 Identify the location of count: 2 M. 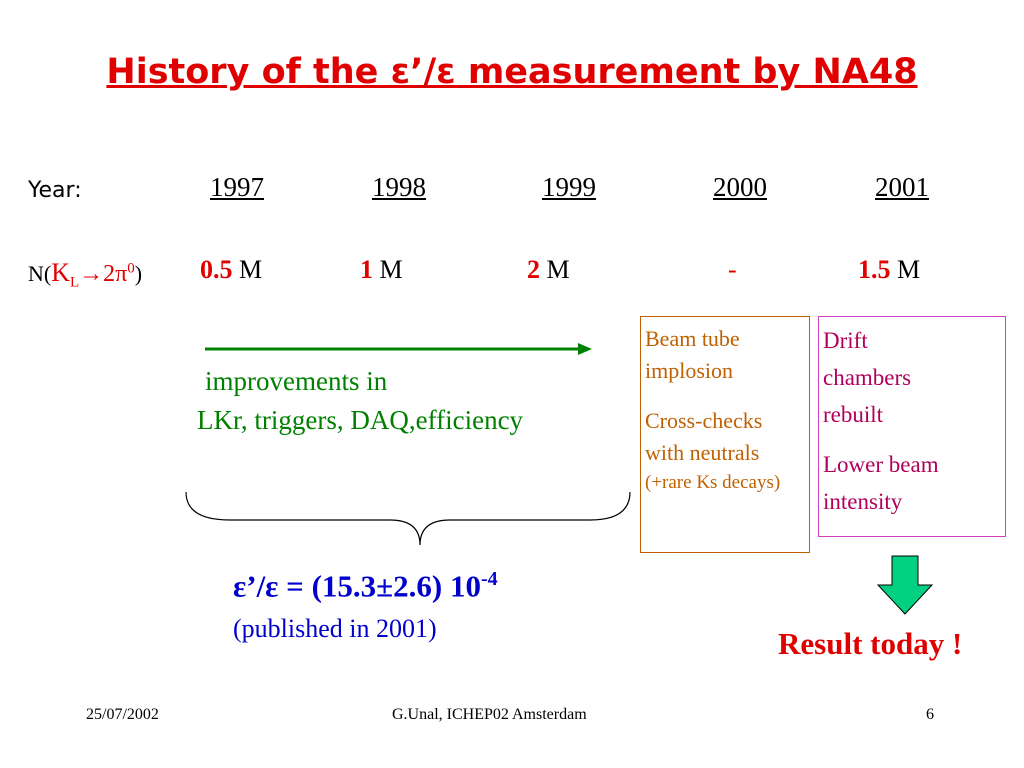
(548, 270).